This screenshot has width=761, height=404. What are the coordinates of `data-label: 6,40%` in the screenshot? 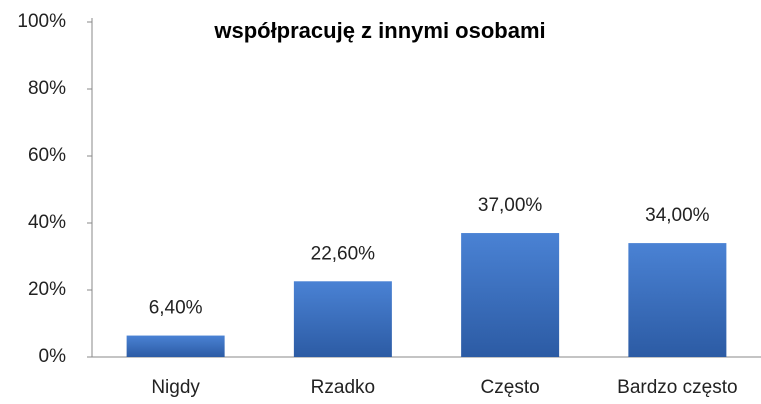 It's located at (176, 308).